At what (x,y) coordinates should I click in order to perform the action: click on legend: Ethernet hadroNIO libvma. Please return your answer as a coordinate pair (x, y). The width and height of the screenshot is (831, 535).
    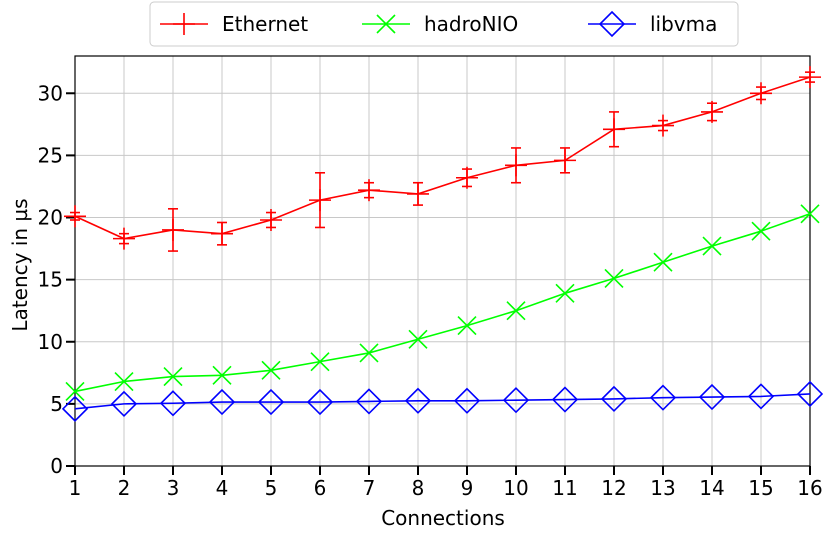
    Looking at the image, I should click on (444, 24).